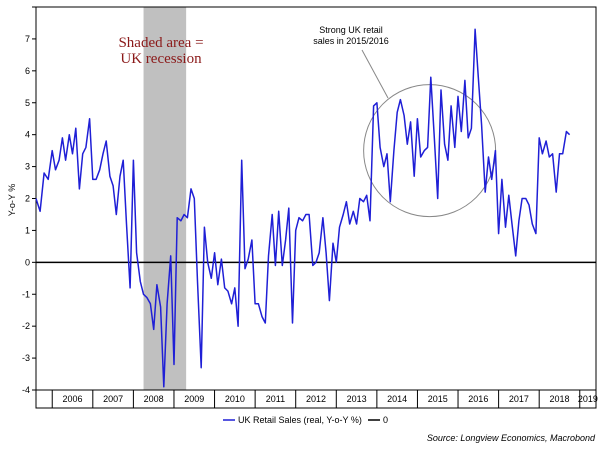  Describe the element at coordinates (27, 71) in the screenshot. I see `y-tick-label: 6` at that location.